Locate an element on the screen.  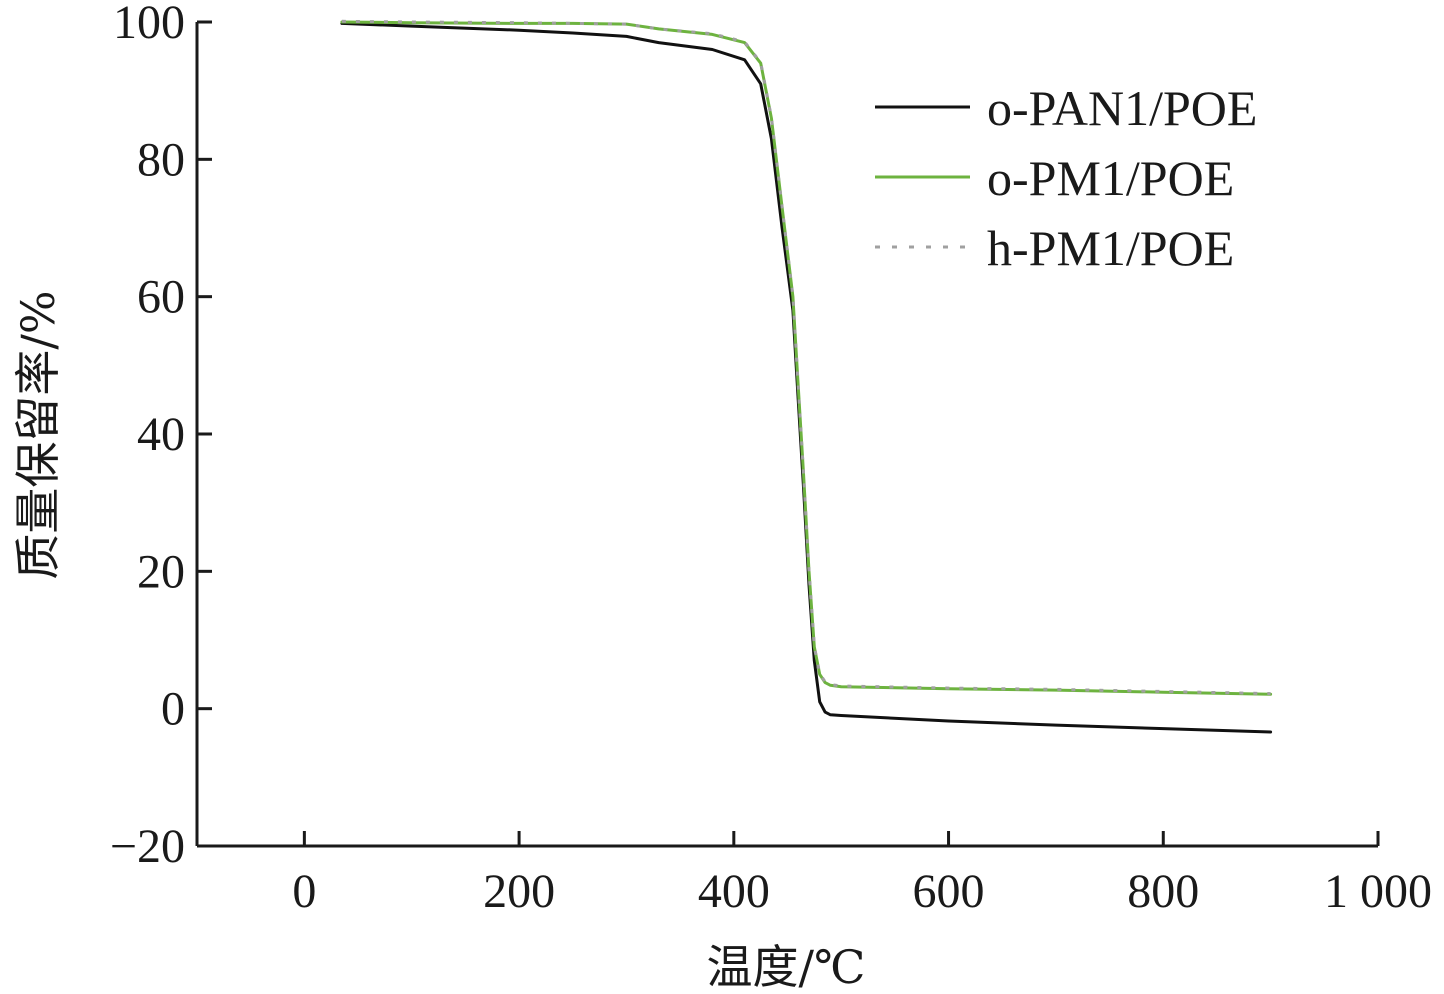
y-tick-label-3: 40 is located at coordinates (161, 434).